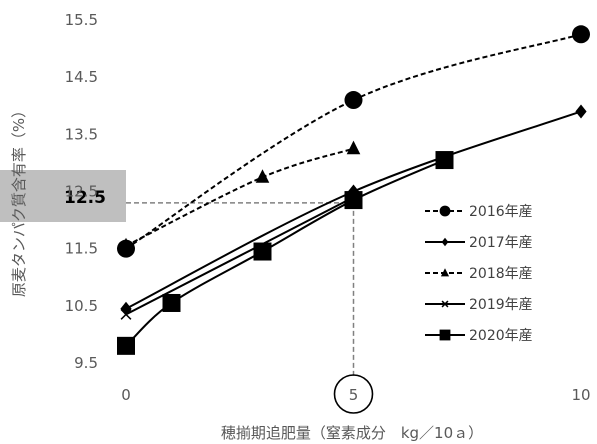  Describe the element at coordinates (126, 395) in the screenshot. I see `x-tick-label: 0` at that location.